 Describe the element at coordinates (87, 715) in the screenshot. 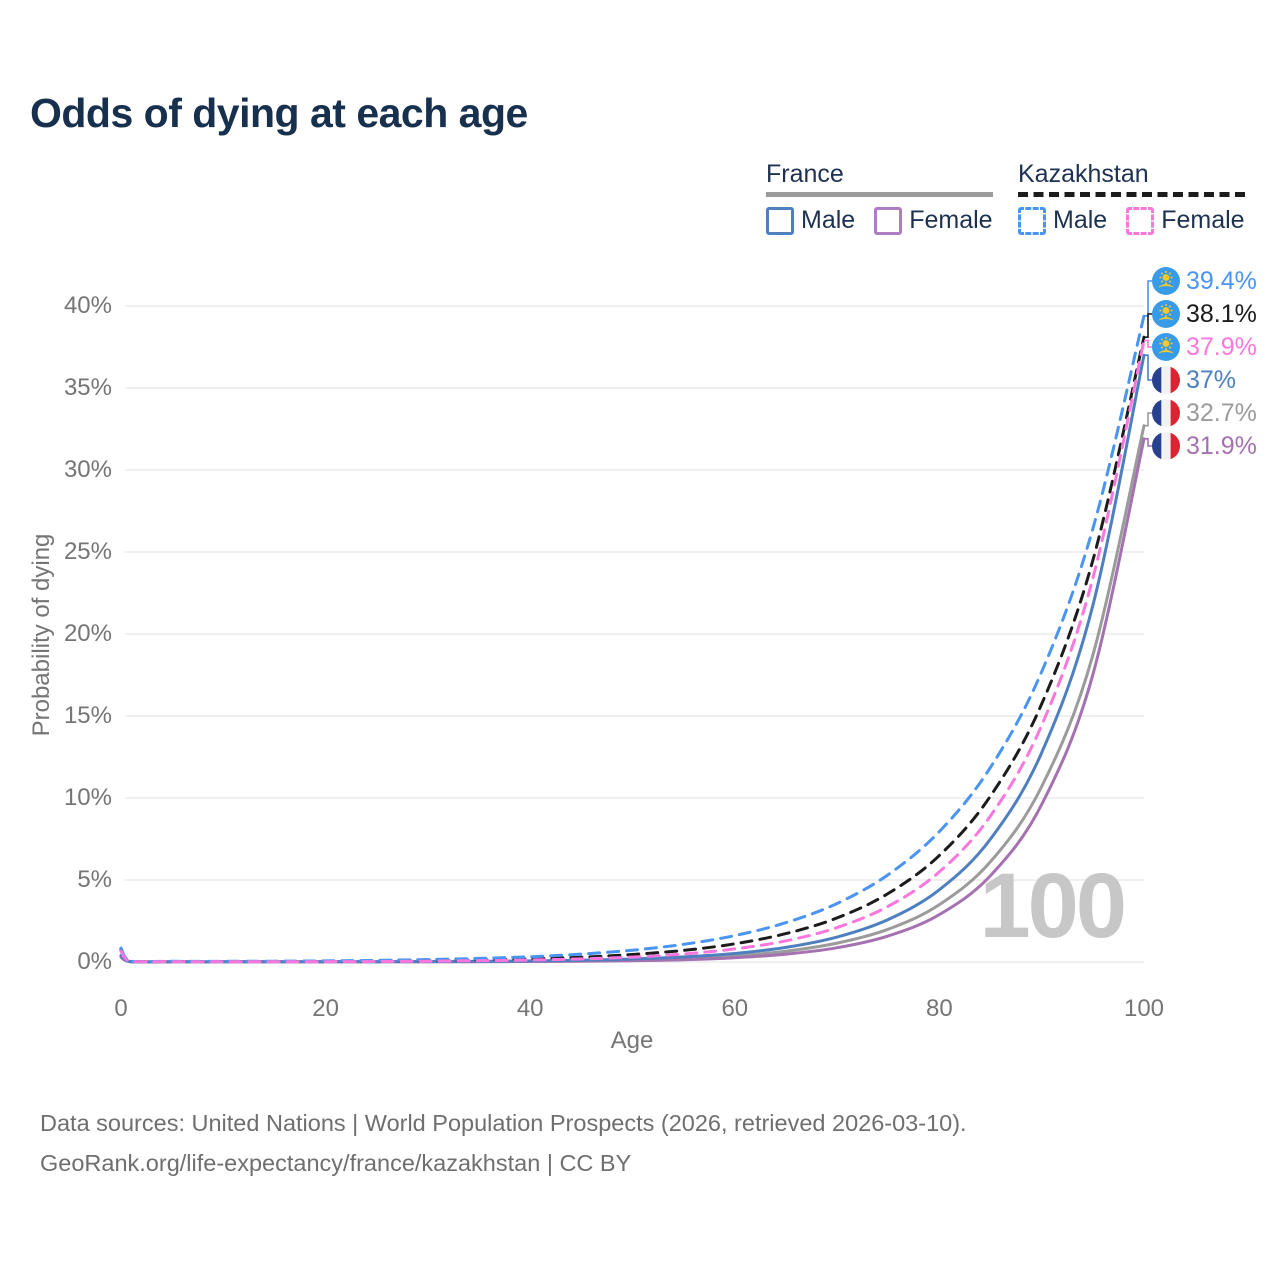

I see `y-tick-label-15: 15%` at that location.